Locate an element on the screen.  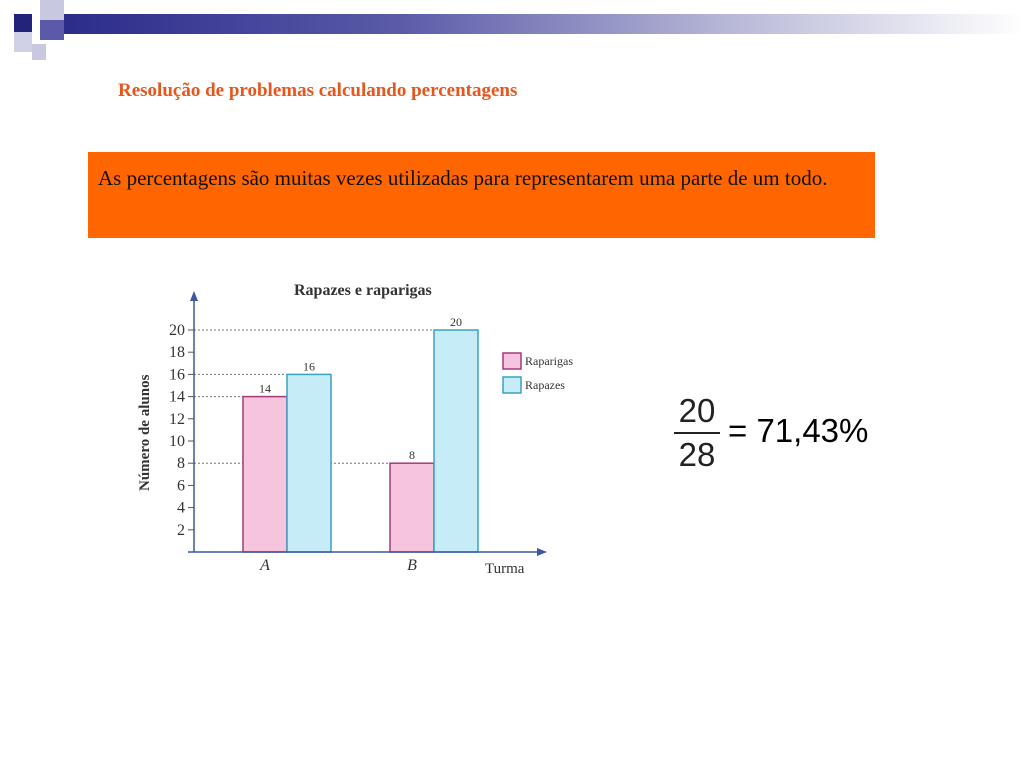
bar-raparigas-a is located at coordinates (265, 474).